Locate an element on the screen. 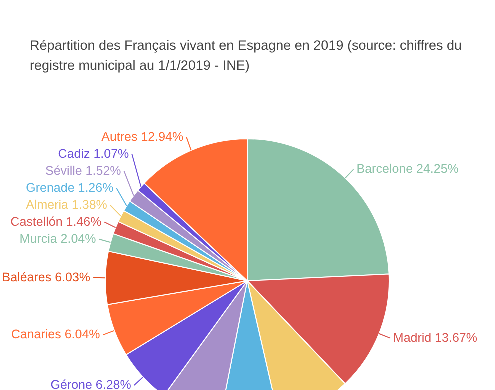 Image resolution: width=495 pixels, height=390 pixels. slice-label: Séville 1.52% is located at coordinates (84, 171).